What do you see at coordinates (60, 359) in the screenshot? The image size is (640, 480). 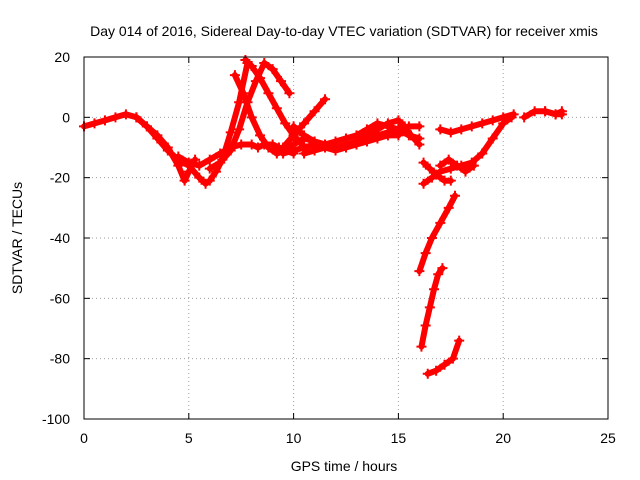 I see `y-tick-label: -80` at bounding box center [60, 359].